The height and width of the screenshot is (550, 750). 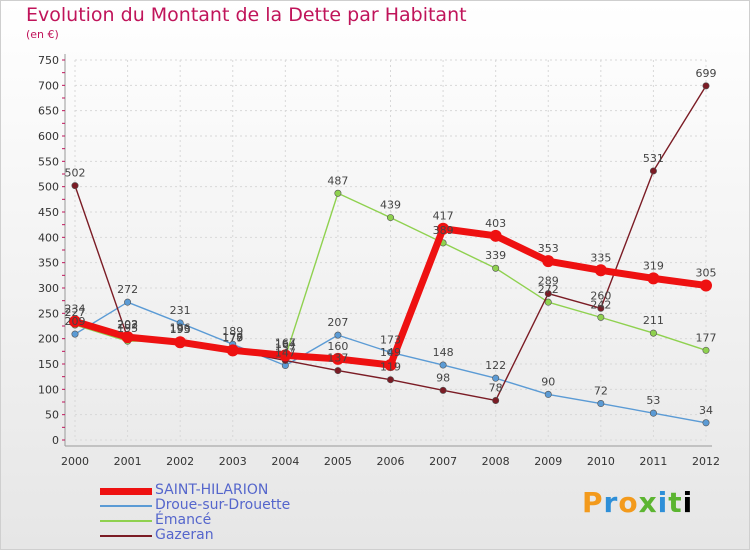 I want to click on y-tick-label: 400, so click(x=48, y=237).